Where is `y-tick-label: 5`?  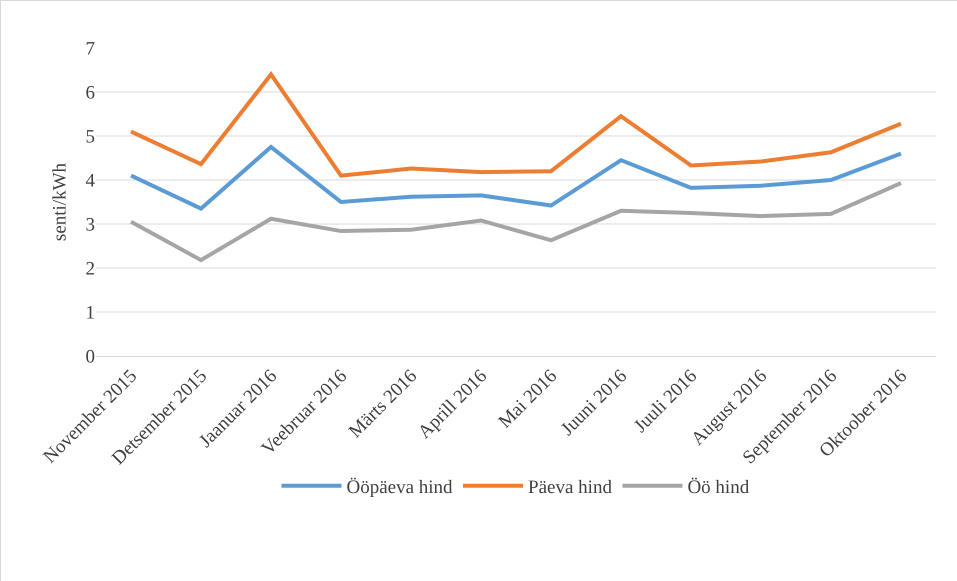
y-tick-label: 5 is located at coordinates (90, 137).